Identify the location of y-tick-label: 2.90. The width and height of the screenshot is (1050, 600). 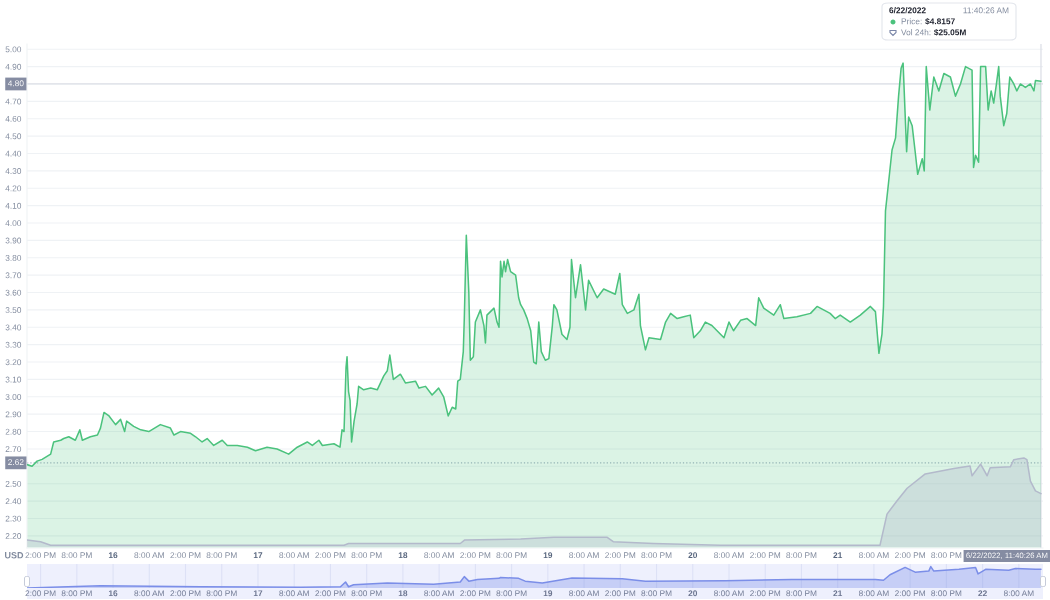
(13, 414).